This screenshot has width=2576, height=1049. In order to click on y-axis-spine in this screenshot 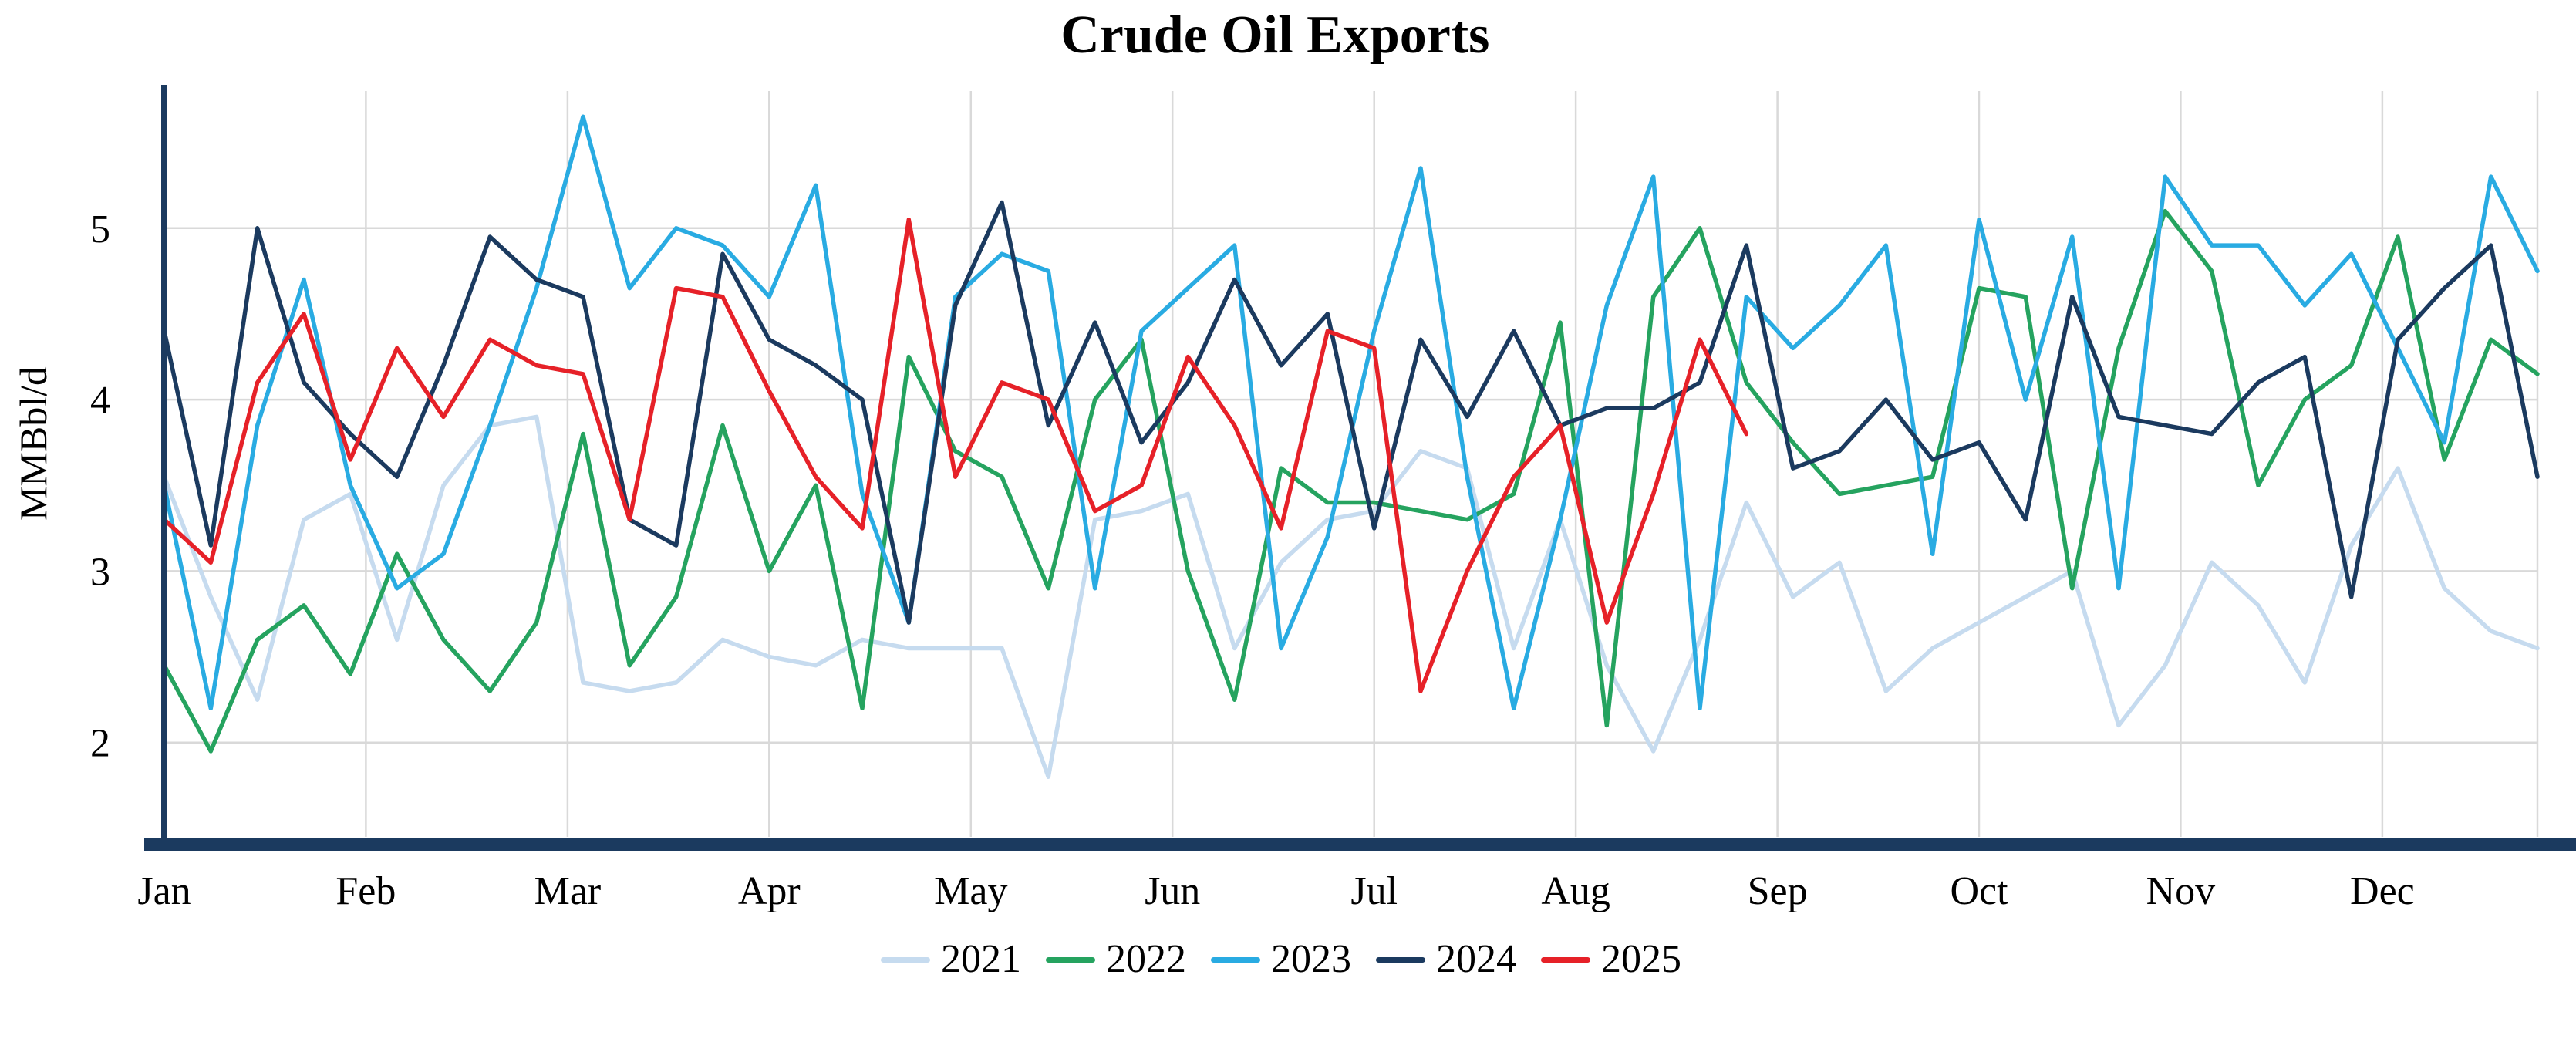, I will do `click(164, 462)`.